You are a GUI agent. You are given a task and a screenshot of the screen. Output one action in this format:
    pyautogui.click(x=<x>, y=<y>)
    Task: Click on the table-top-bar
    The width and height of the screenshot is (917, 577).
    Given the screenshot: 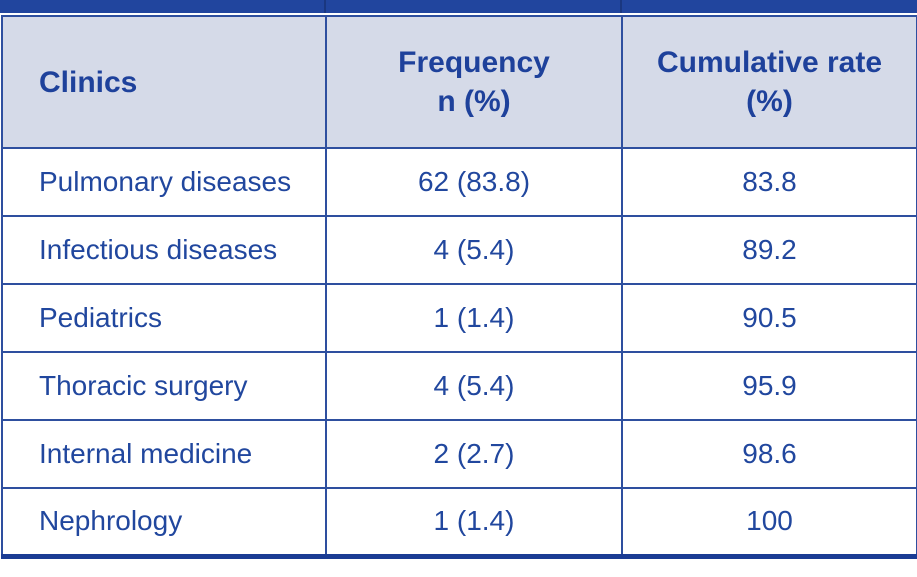 What is the action you would take?
    pyautogui.click(x=458, y=6)
    